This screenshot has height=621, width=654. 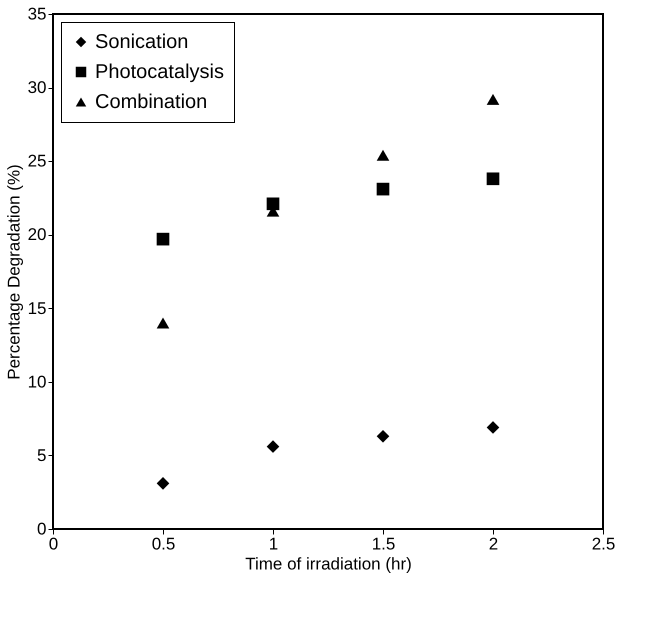 I want to click on x-tick-label: 2, so click(x=493, y=544).